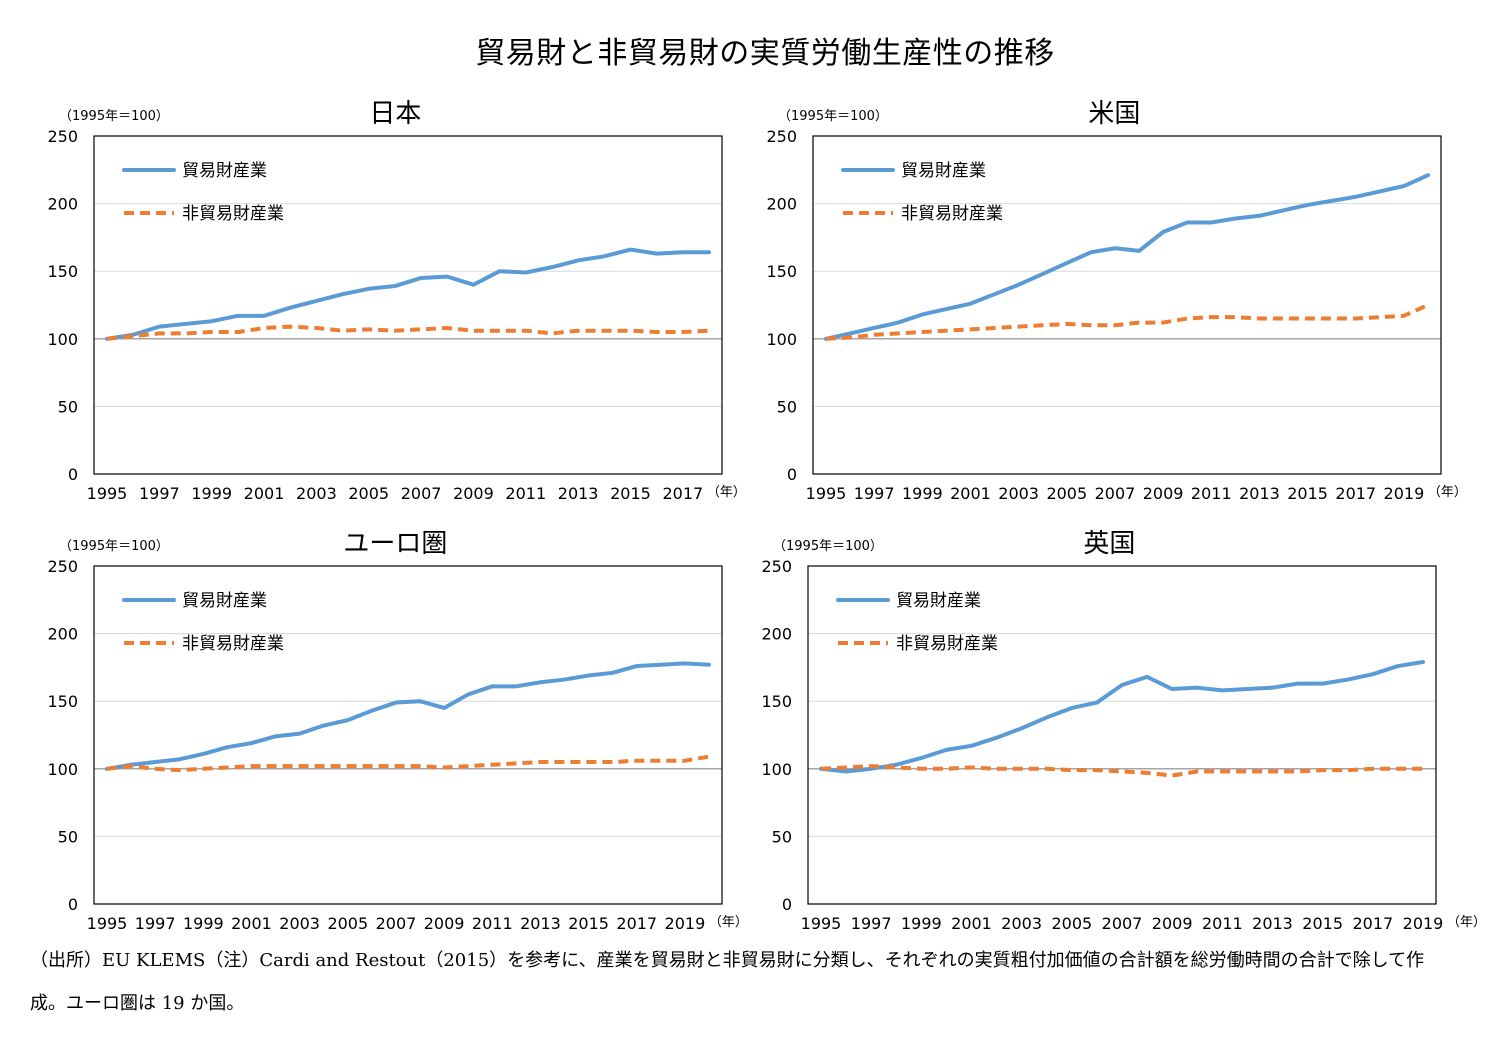 The width and height of the screenshot is (1500, 1038). Describe the element at coordinates (395, 544) in the screenshot. I see `chart-title: ユーロ圏` at that location.